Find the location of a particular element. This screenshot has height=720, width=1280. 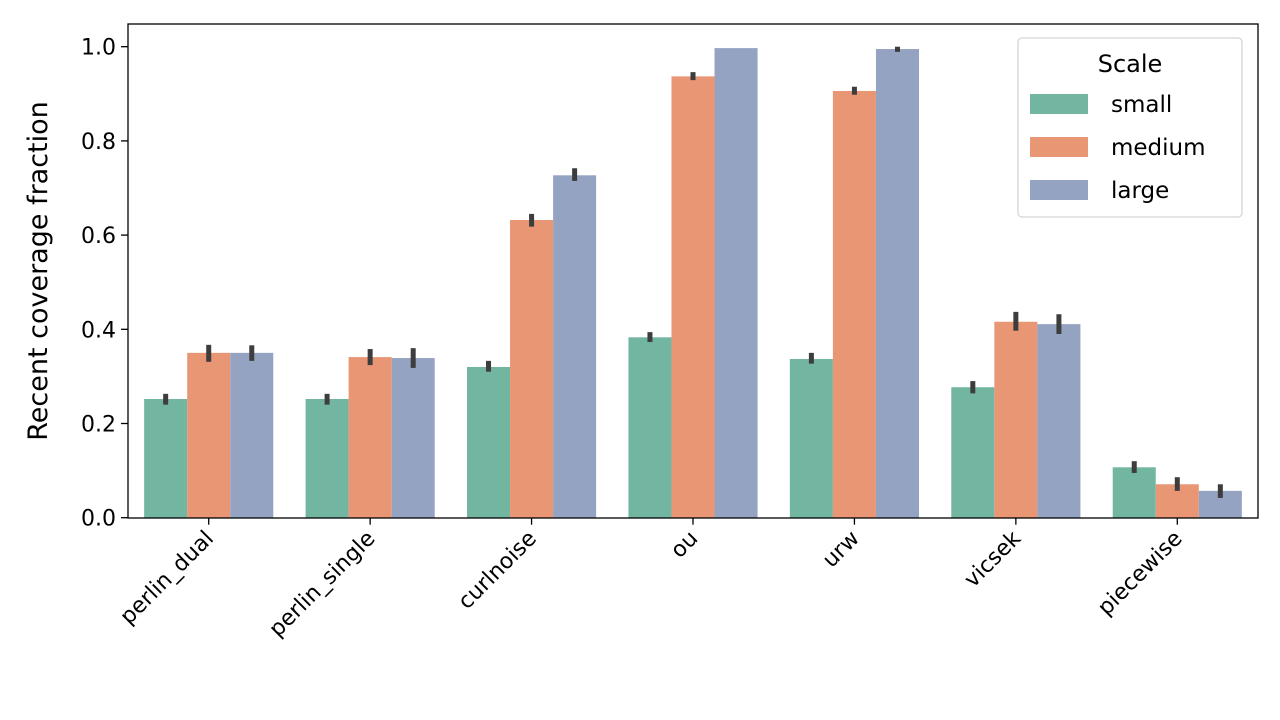

bar-small-curlnoise is located at coordinates (489, 442).